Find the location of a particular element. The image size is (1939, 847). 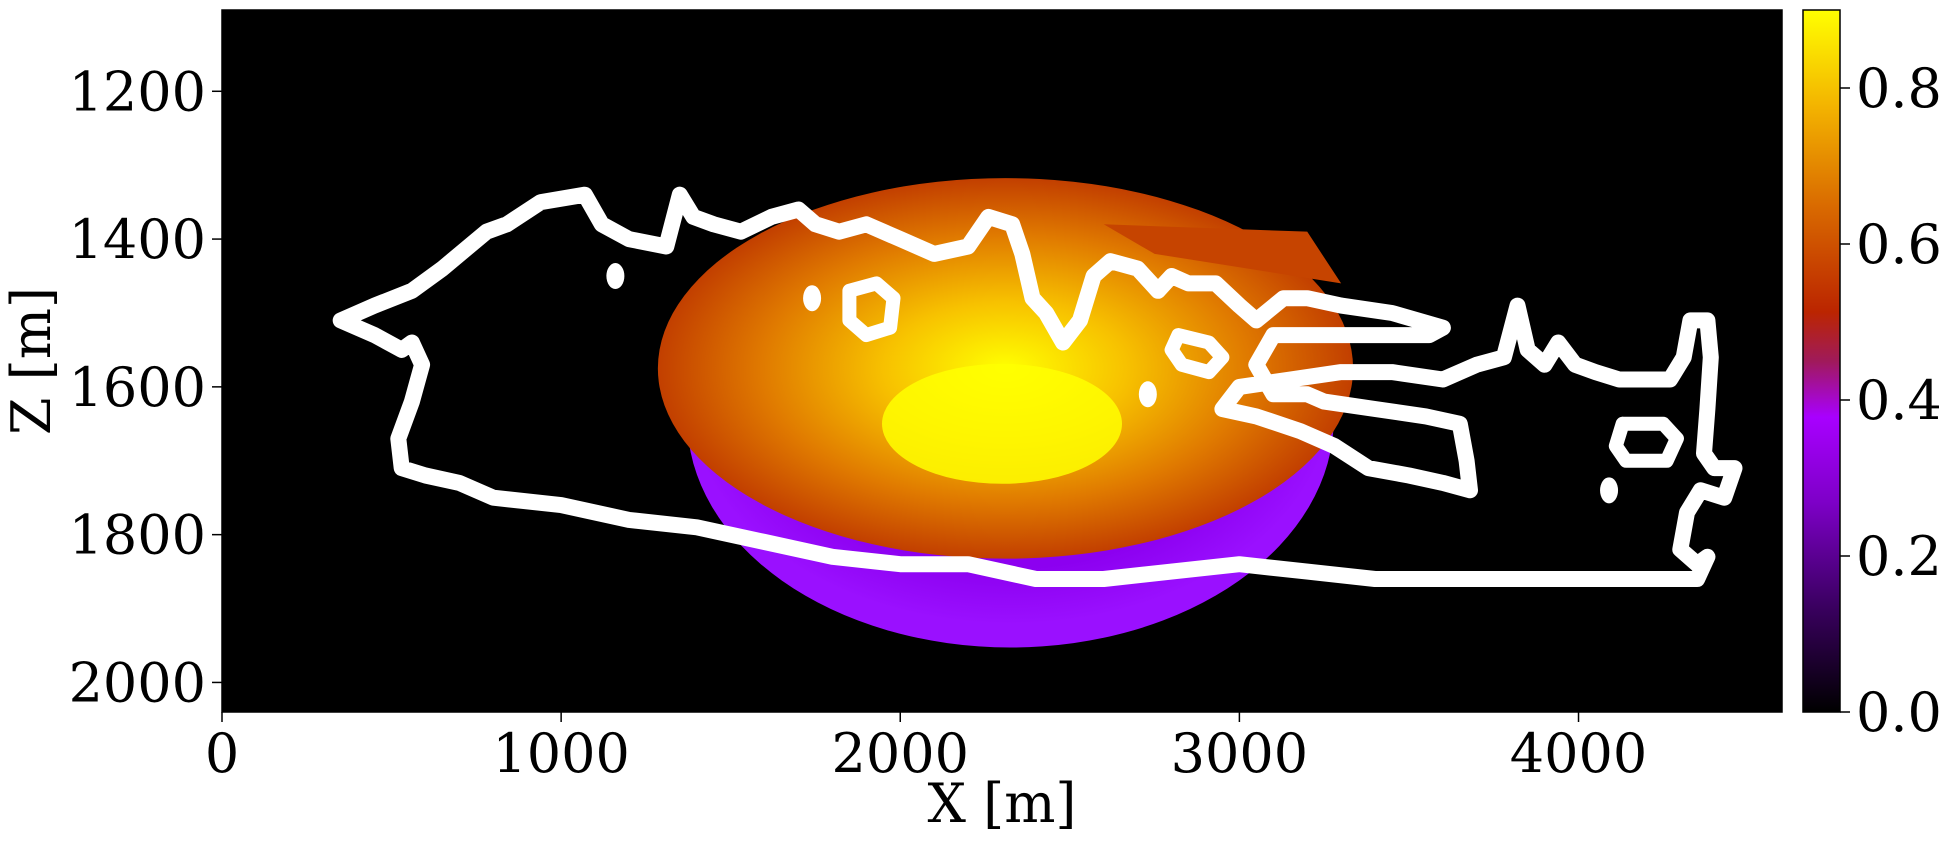

plume-top-patch is located at coordinates (1222, 254).